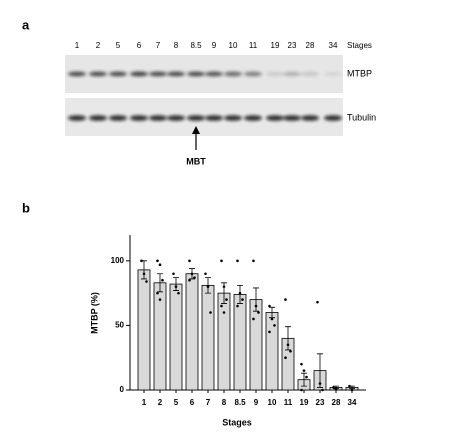 This screenshot has width=456, height=439. I want to click on x-tick-label: 2, so click(160, 402).